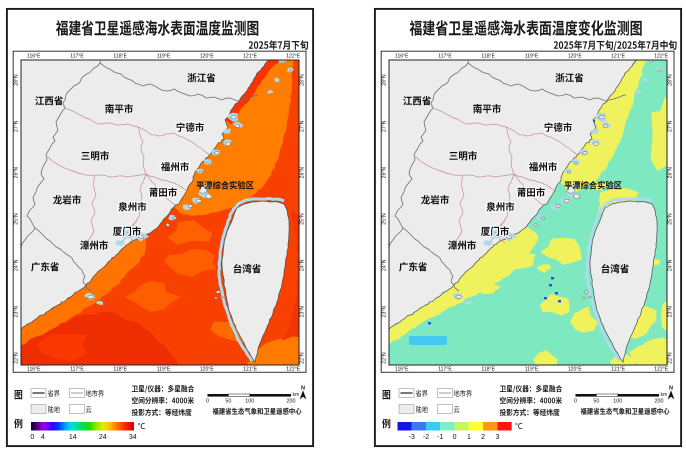 This screenshot has width=686, height=451. I want to click on svg-text: -3, so click(412, 437).